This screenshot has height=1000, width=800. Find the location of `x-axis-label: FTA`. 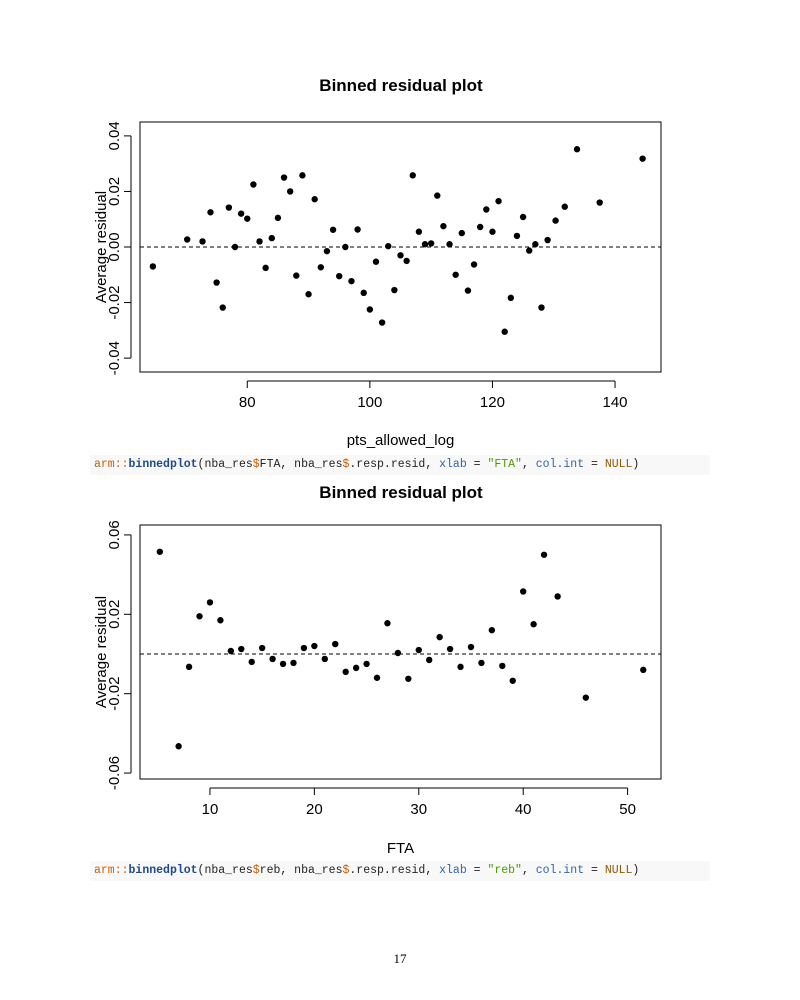

x-axis-label: FTA is located at coordinates (400, 848).